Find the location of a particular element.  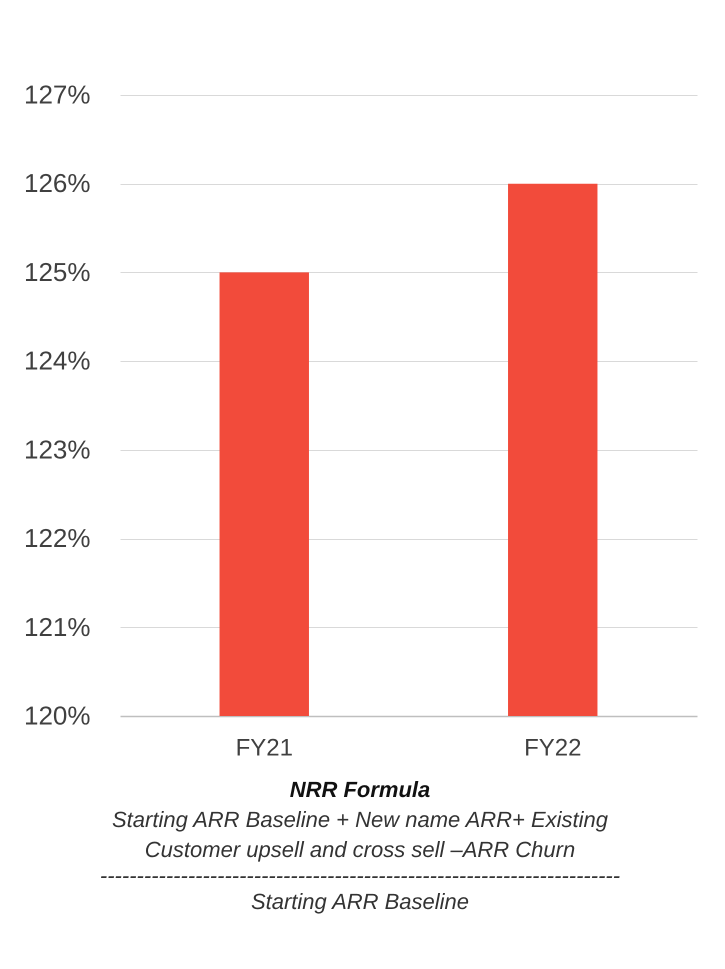

y-tick-label: 125% is located at coordinates (57, 271).